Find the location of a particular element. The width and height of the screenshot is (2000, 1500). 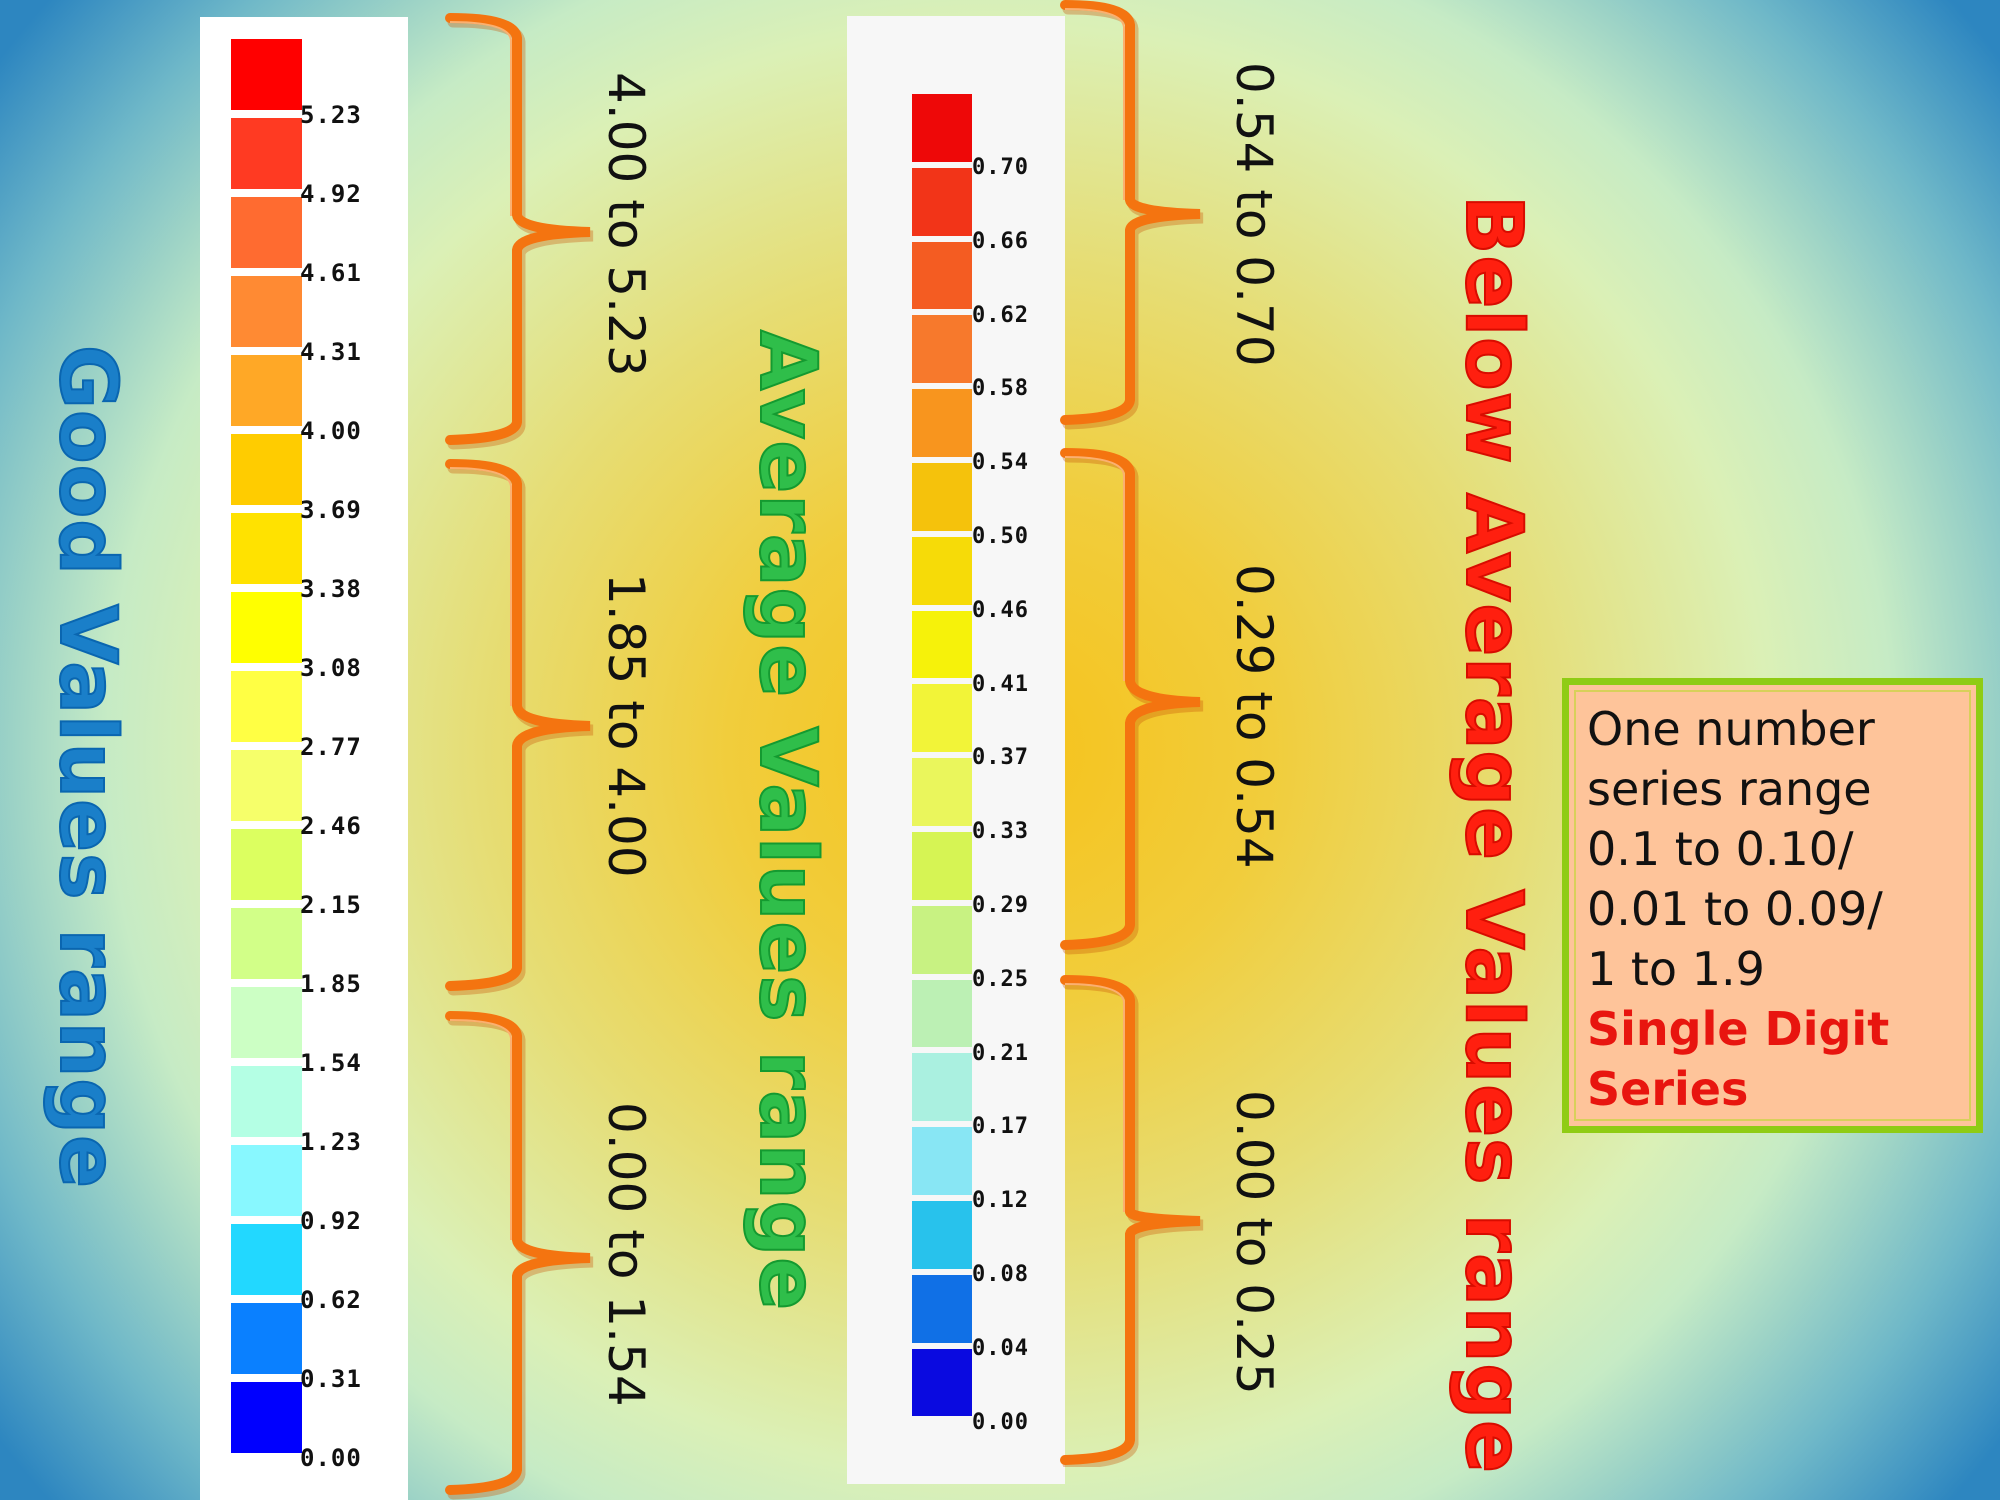

right-range-label-high: 0.54 to 0.70 is located at coordinates (1254, 214).